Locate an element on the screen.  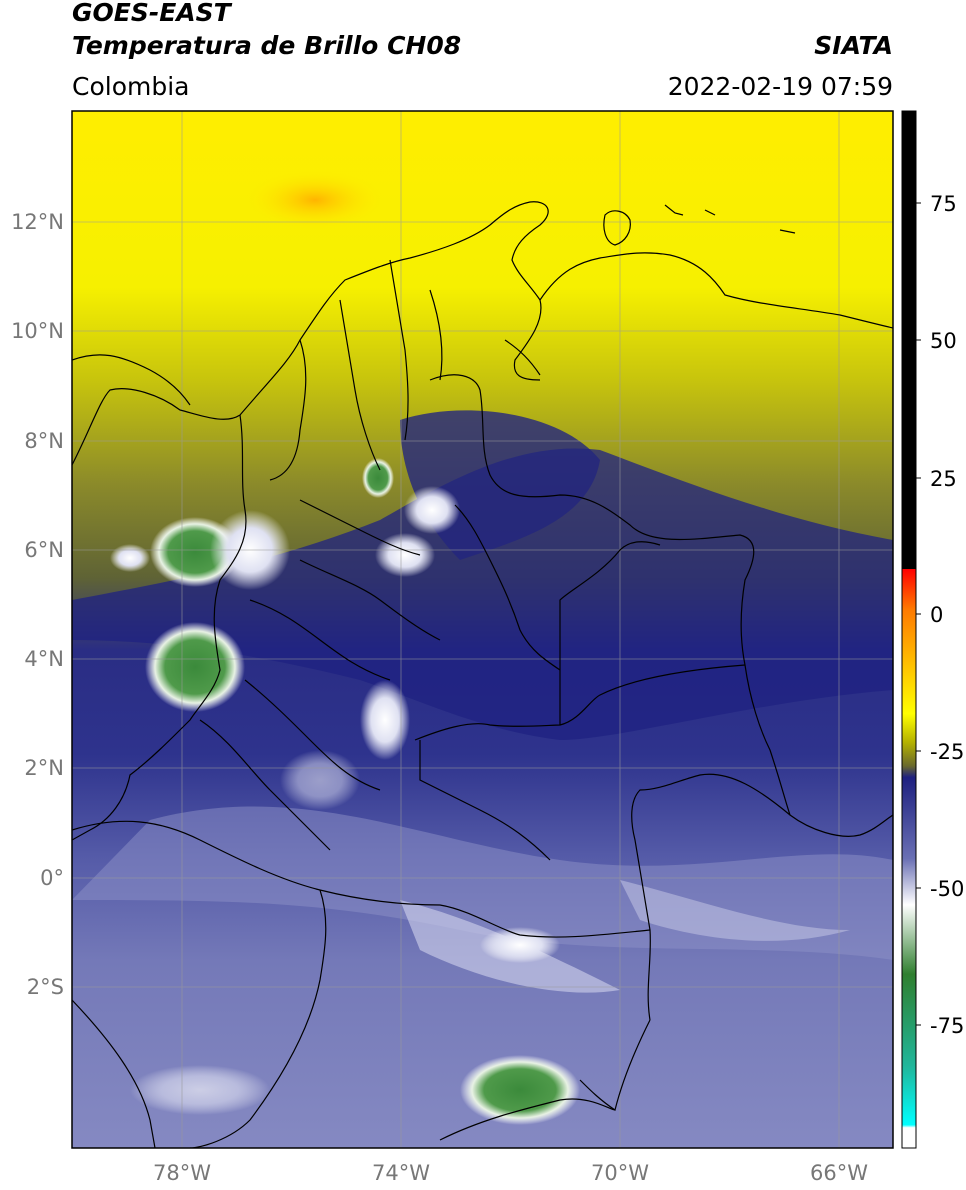
colorbar-tick-label: 50 is located at coordinates (943, 341).